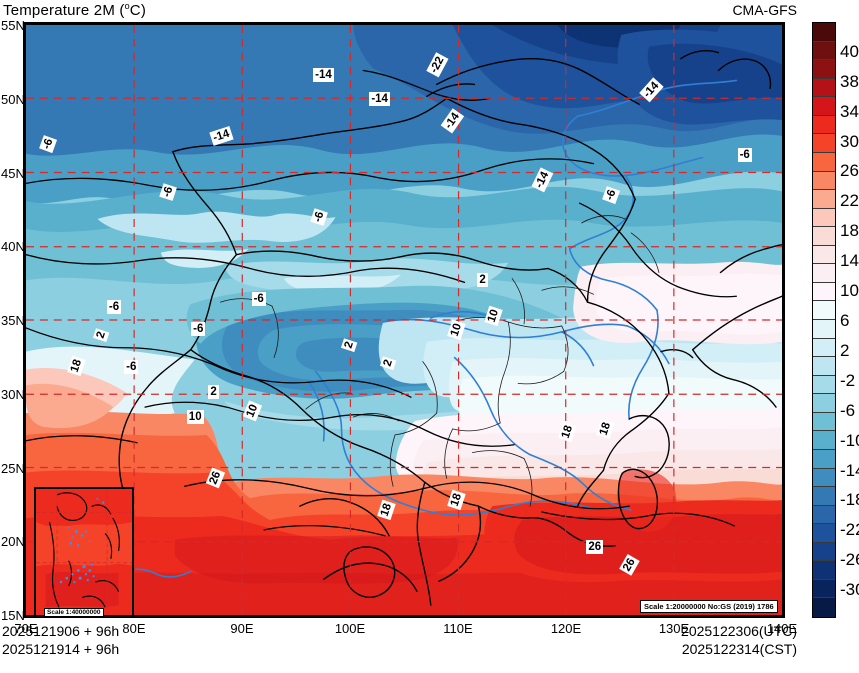 This screenshot has width=859, height=673. What do you see at coordinates (595, 547) in the screenshot?
I see `contour-label: 26` at bounding box center [595, 547].